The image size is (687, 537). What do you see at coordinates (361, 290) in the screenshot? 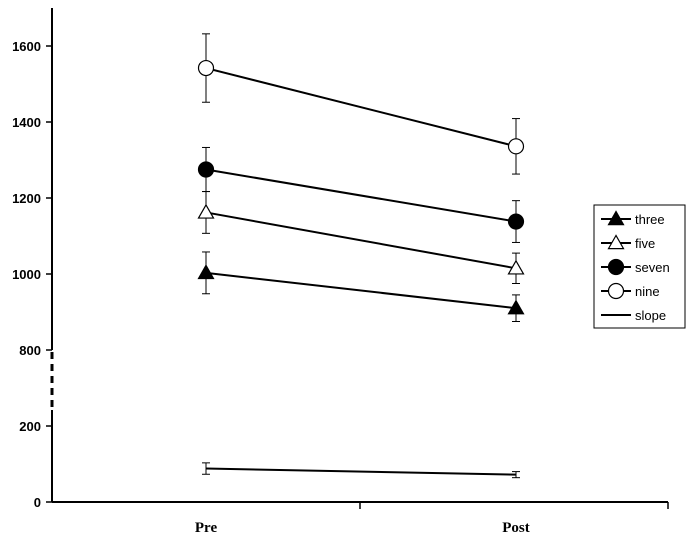
I see `series-line-three` at bounding box center [361, 290].